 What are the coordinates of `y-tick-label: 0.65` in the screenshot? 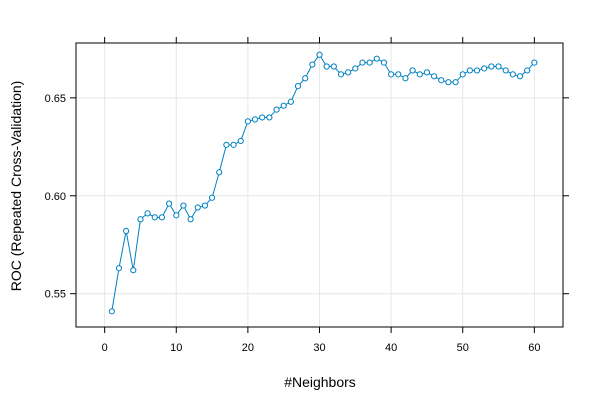 It's located at (55, 99).